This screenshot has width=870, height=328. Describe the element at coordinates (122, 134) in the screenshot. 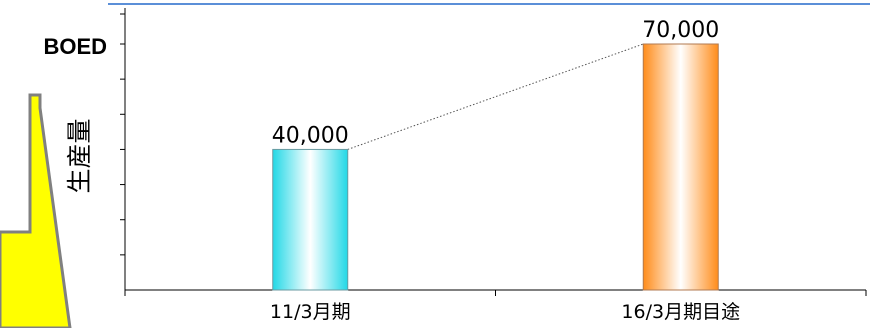

I see `y-ticks` at that location.